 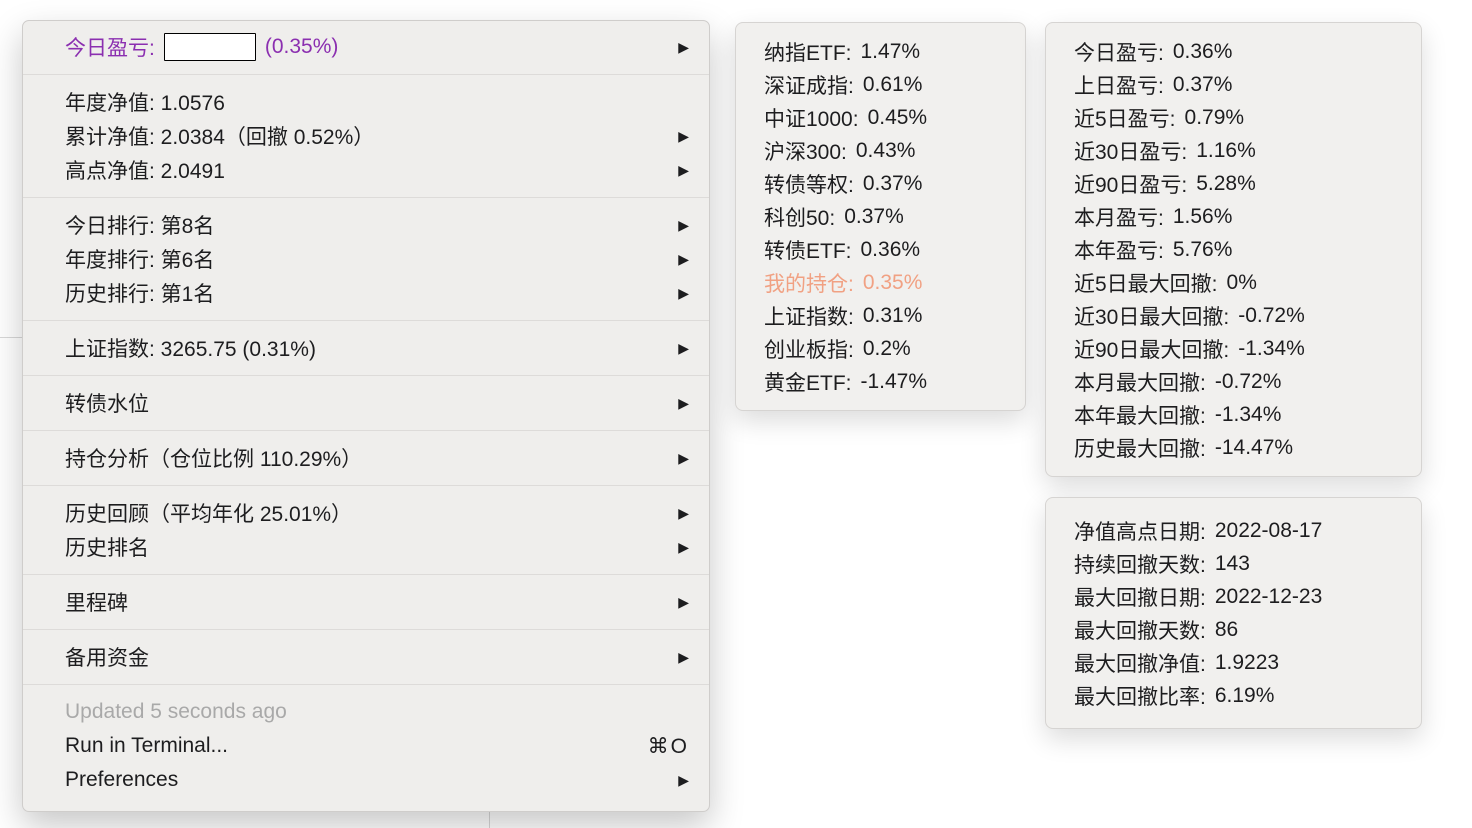 I want to click on stat-label: 中证1000:, so click(x=811, y=119).